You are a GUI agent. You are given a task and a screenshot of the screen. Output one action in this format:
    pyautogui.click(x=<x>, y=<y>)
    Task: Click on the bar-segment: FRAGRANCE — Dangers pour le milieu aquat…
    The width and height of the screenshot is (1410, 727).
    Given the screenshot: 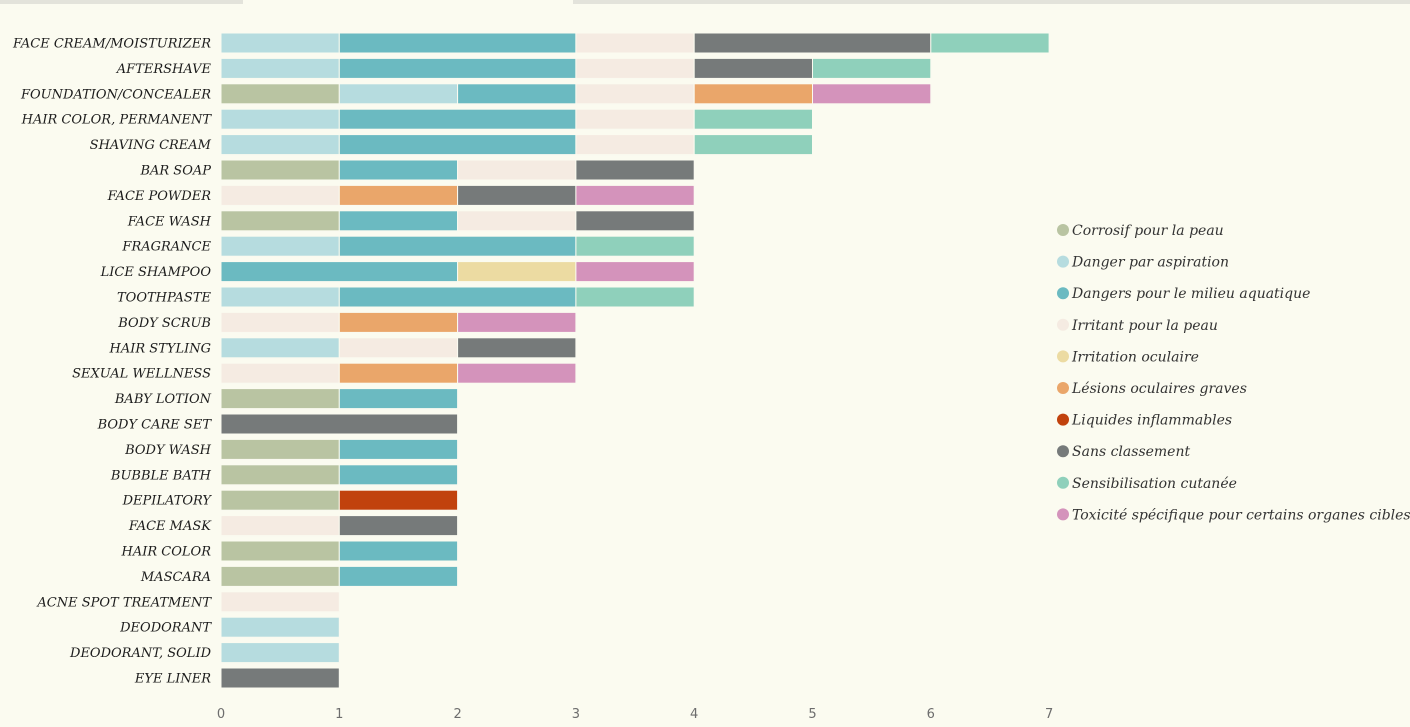 What is the action you would take?
    pyautogui.click(x=457, y=246)
    